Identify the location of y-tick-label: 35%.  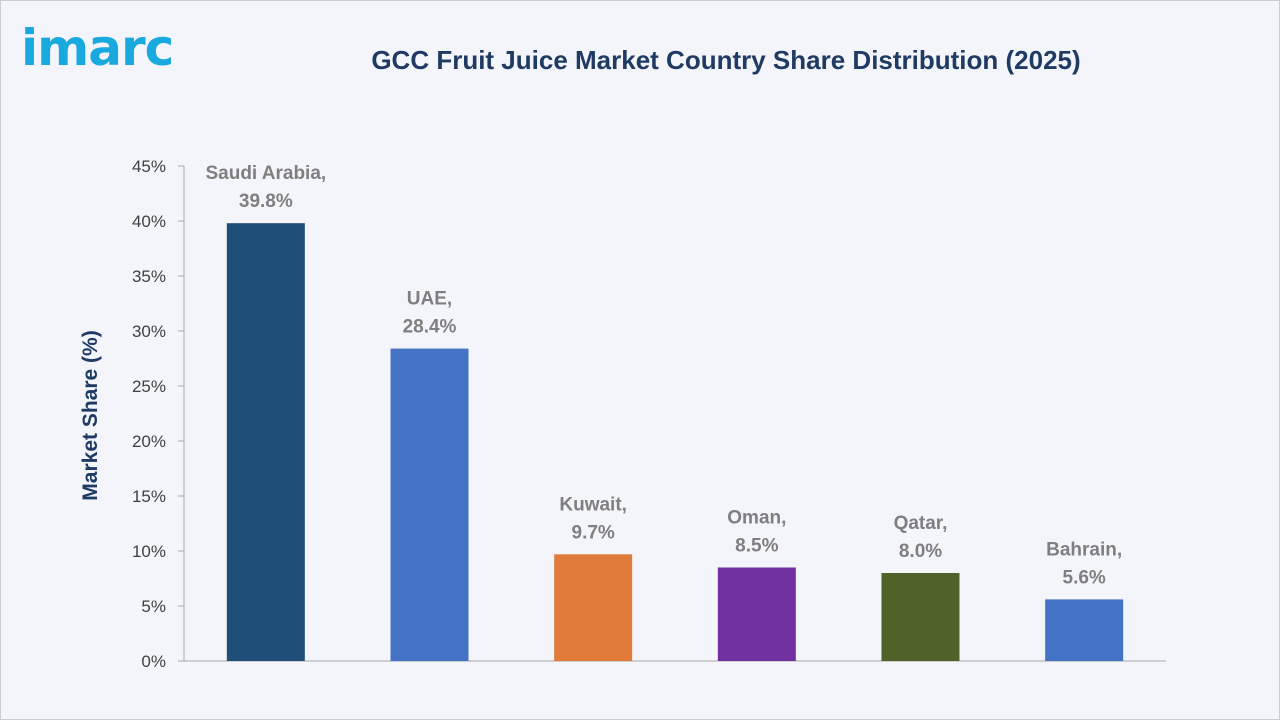
(149, 276).